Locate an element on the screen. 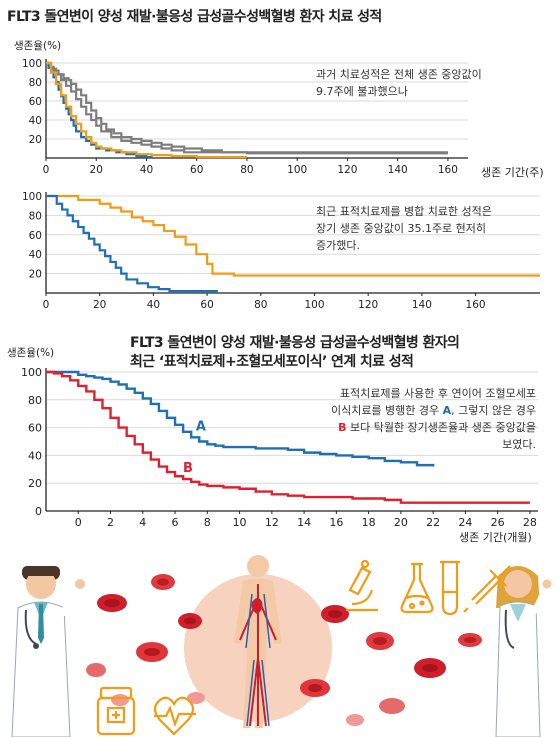 The height and width of the screenshot is (737, 559). x-tick-label: 8 is located at coordinates (207, 522).